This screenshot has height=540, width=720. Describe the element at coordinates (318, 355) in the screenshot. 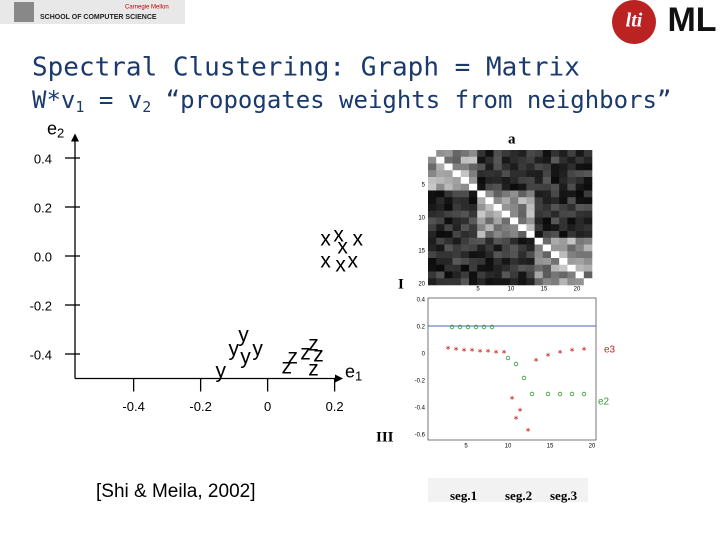

I see `point: z` at that location.